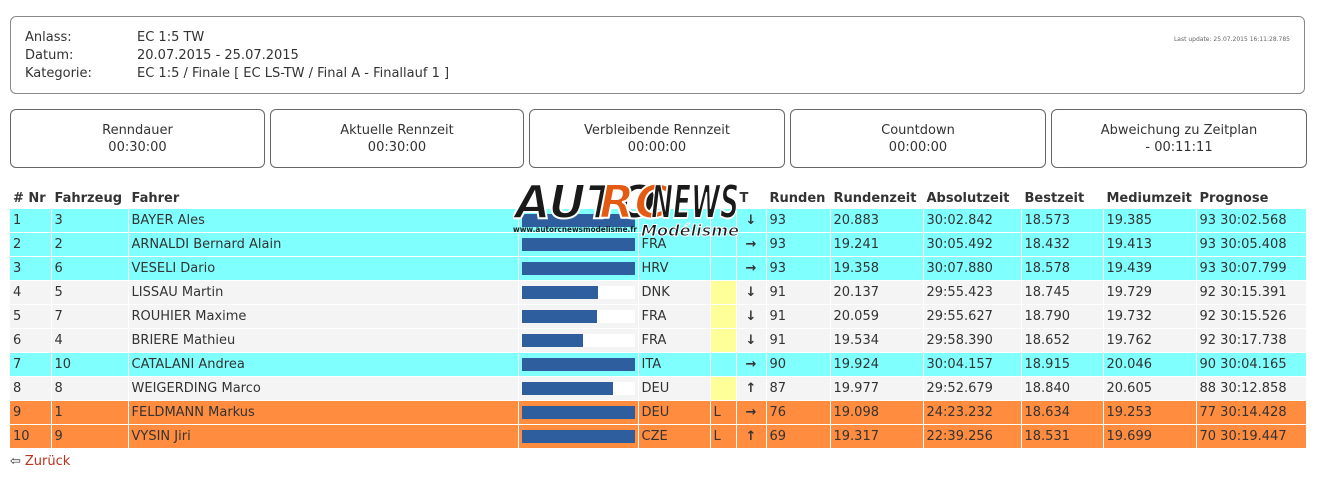  I want to click on col-flag, so click(723, 198).